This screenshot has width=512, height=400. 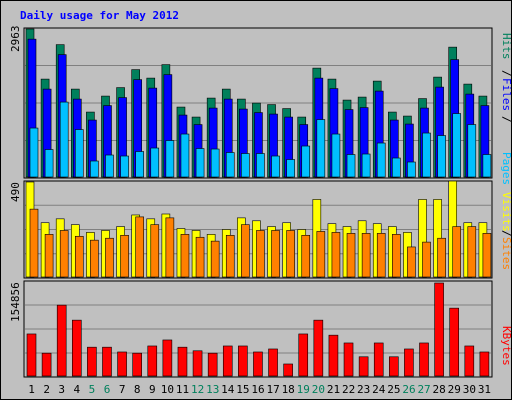 I want to click on x-tick-label: 11, so click(x=182, y=389).